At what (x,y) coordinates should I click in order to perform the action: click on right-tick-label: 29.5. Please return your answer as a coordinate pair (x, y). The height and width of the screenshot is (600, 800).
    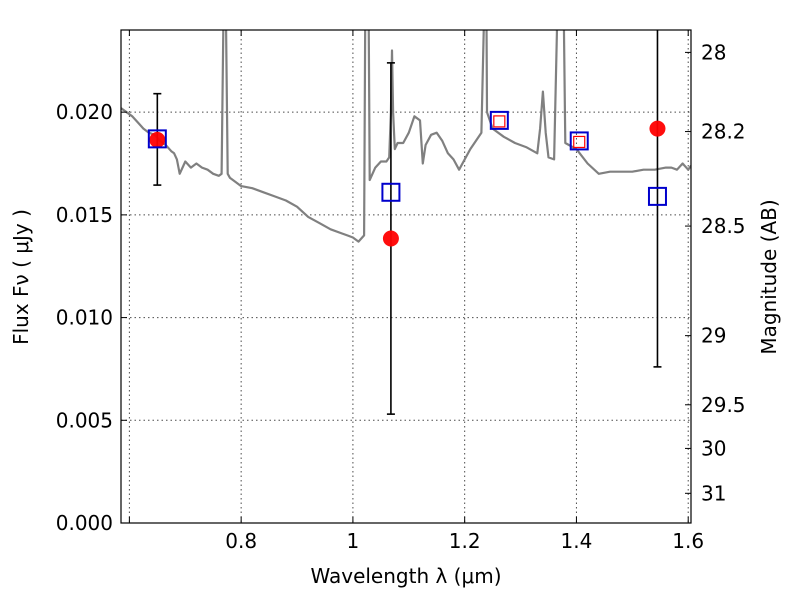
    Looking at the image, I should click on (723, 405).